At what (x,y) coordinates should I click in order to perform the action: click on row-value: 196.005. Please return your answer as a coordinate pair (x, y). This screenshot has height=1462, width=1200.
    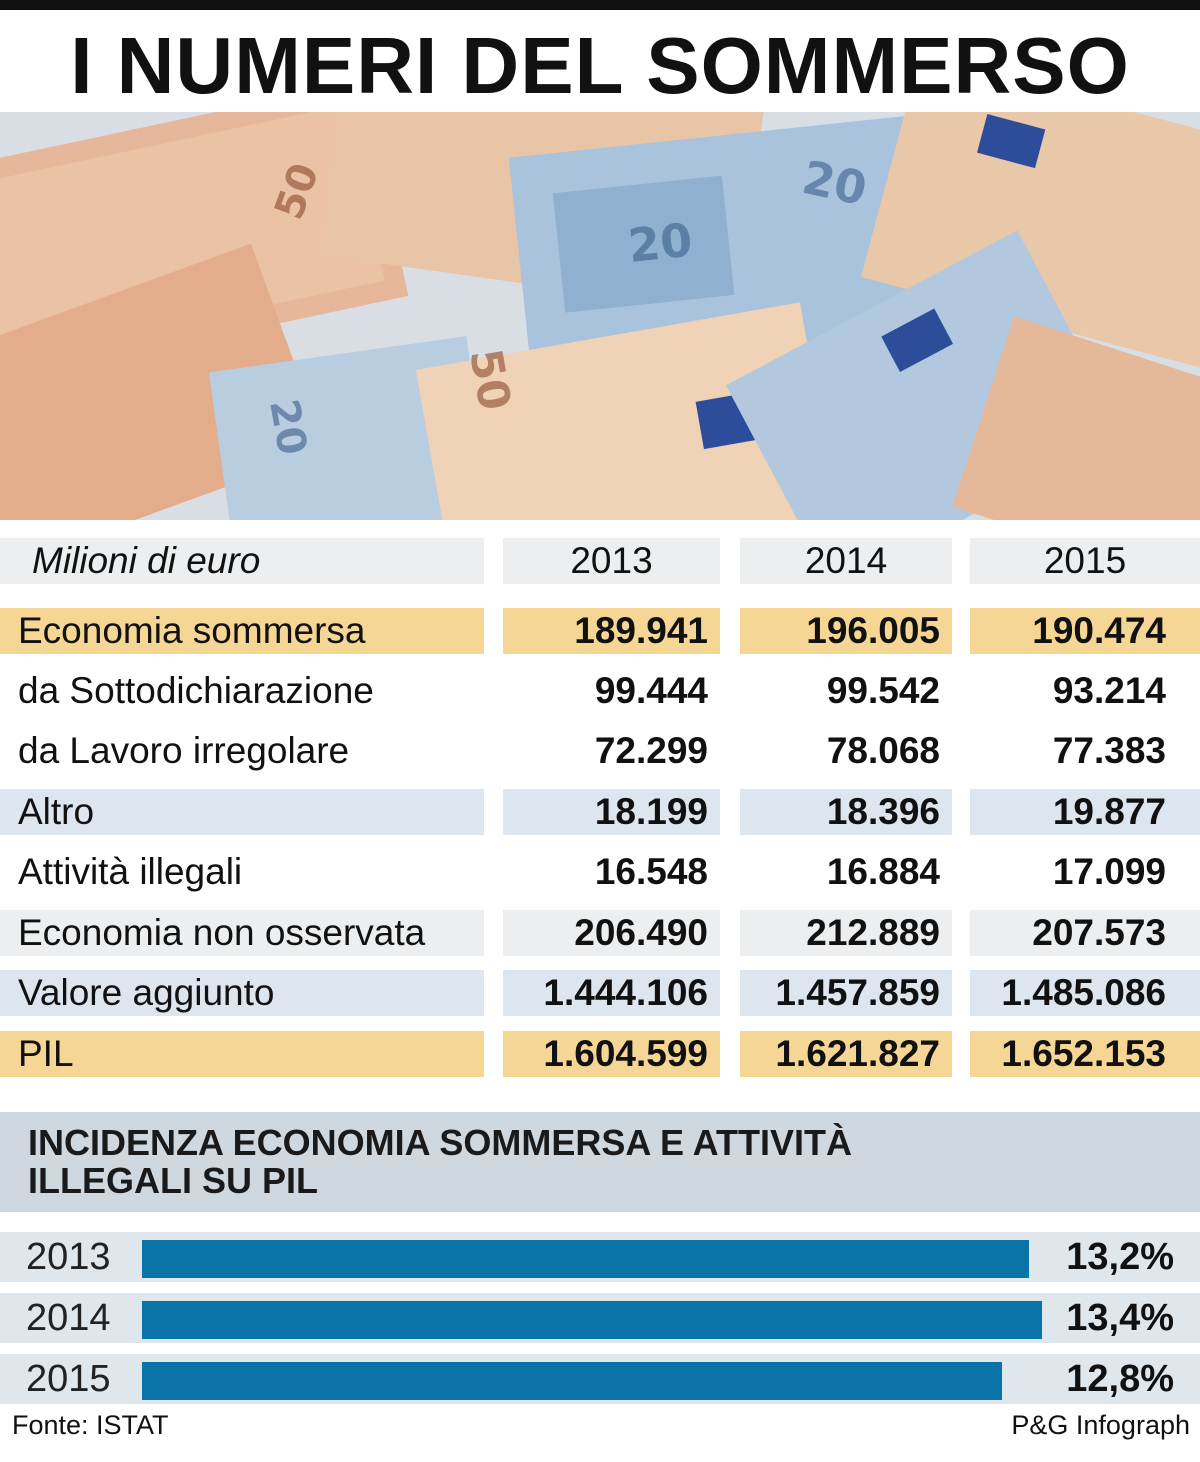
    Looking at the image, I should click on (846, 631).